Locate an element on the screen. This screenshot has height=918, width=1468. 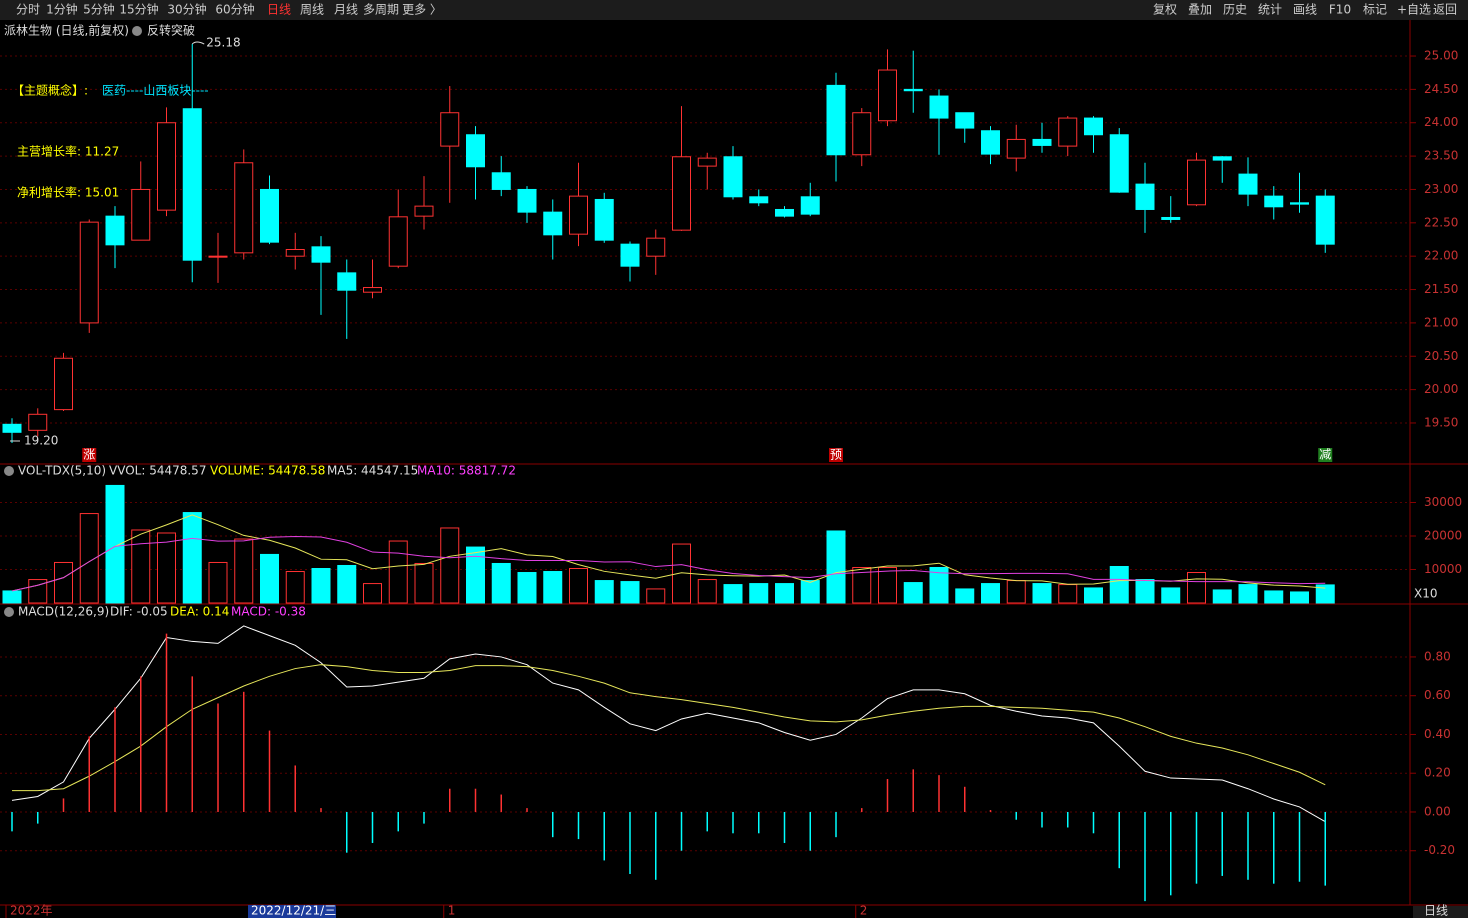
toolbar-button: 画线 is located at coordinates (1305, 10).